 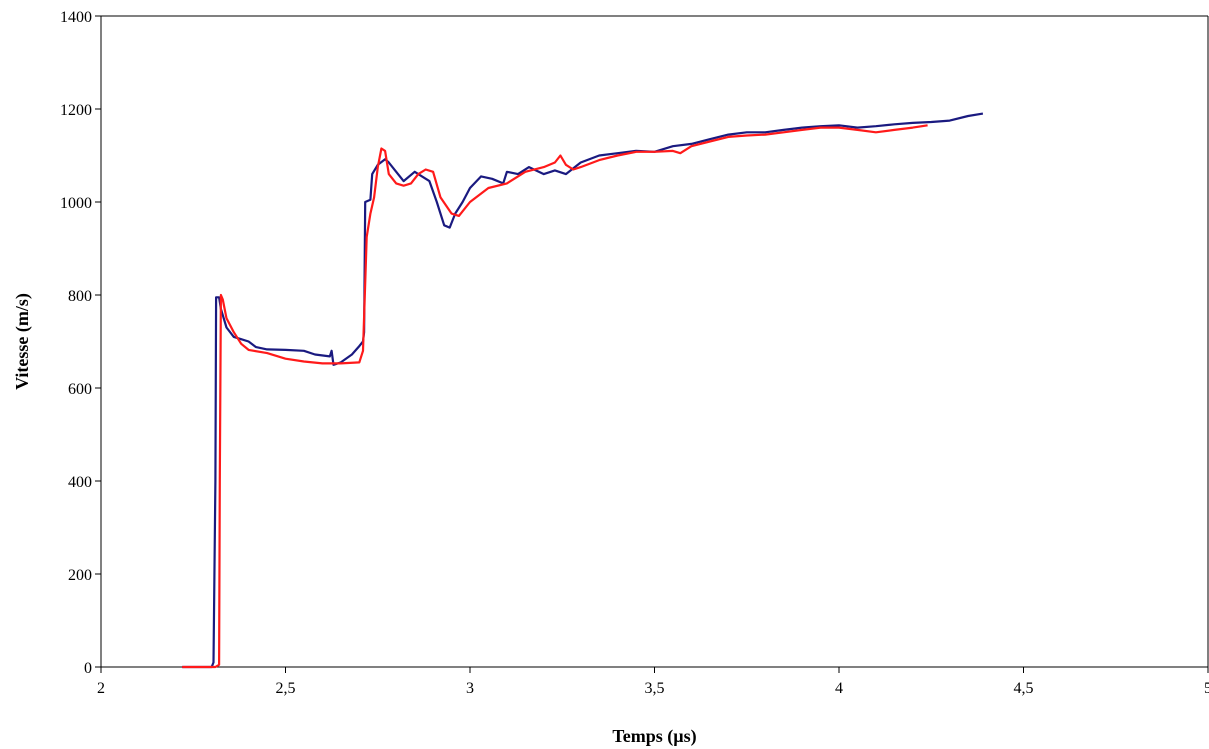 I want to click on y-tick-label: 200, so click(x=80, y=575).